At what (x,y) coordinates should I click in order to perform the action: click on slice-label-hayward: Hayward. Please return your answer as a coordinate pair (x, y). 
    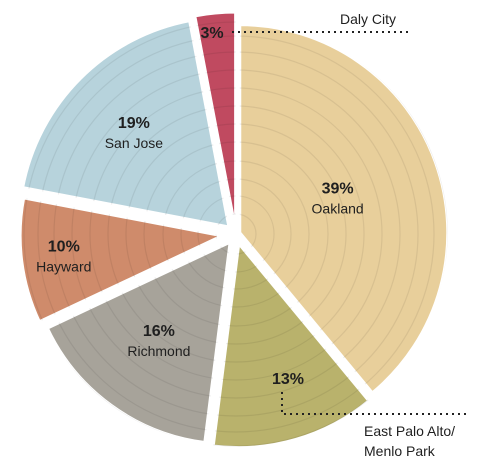
    Looking at the image, I should click on (63, 267).